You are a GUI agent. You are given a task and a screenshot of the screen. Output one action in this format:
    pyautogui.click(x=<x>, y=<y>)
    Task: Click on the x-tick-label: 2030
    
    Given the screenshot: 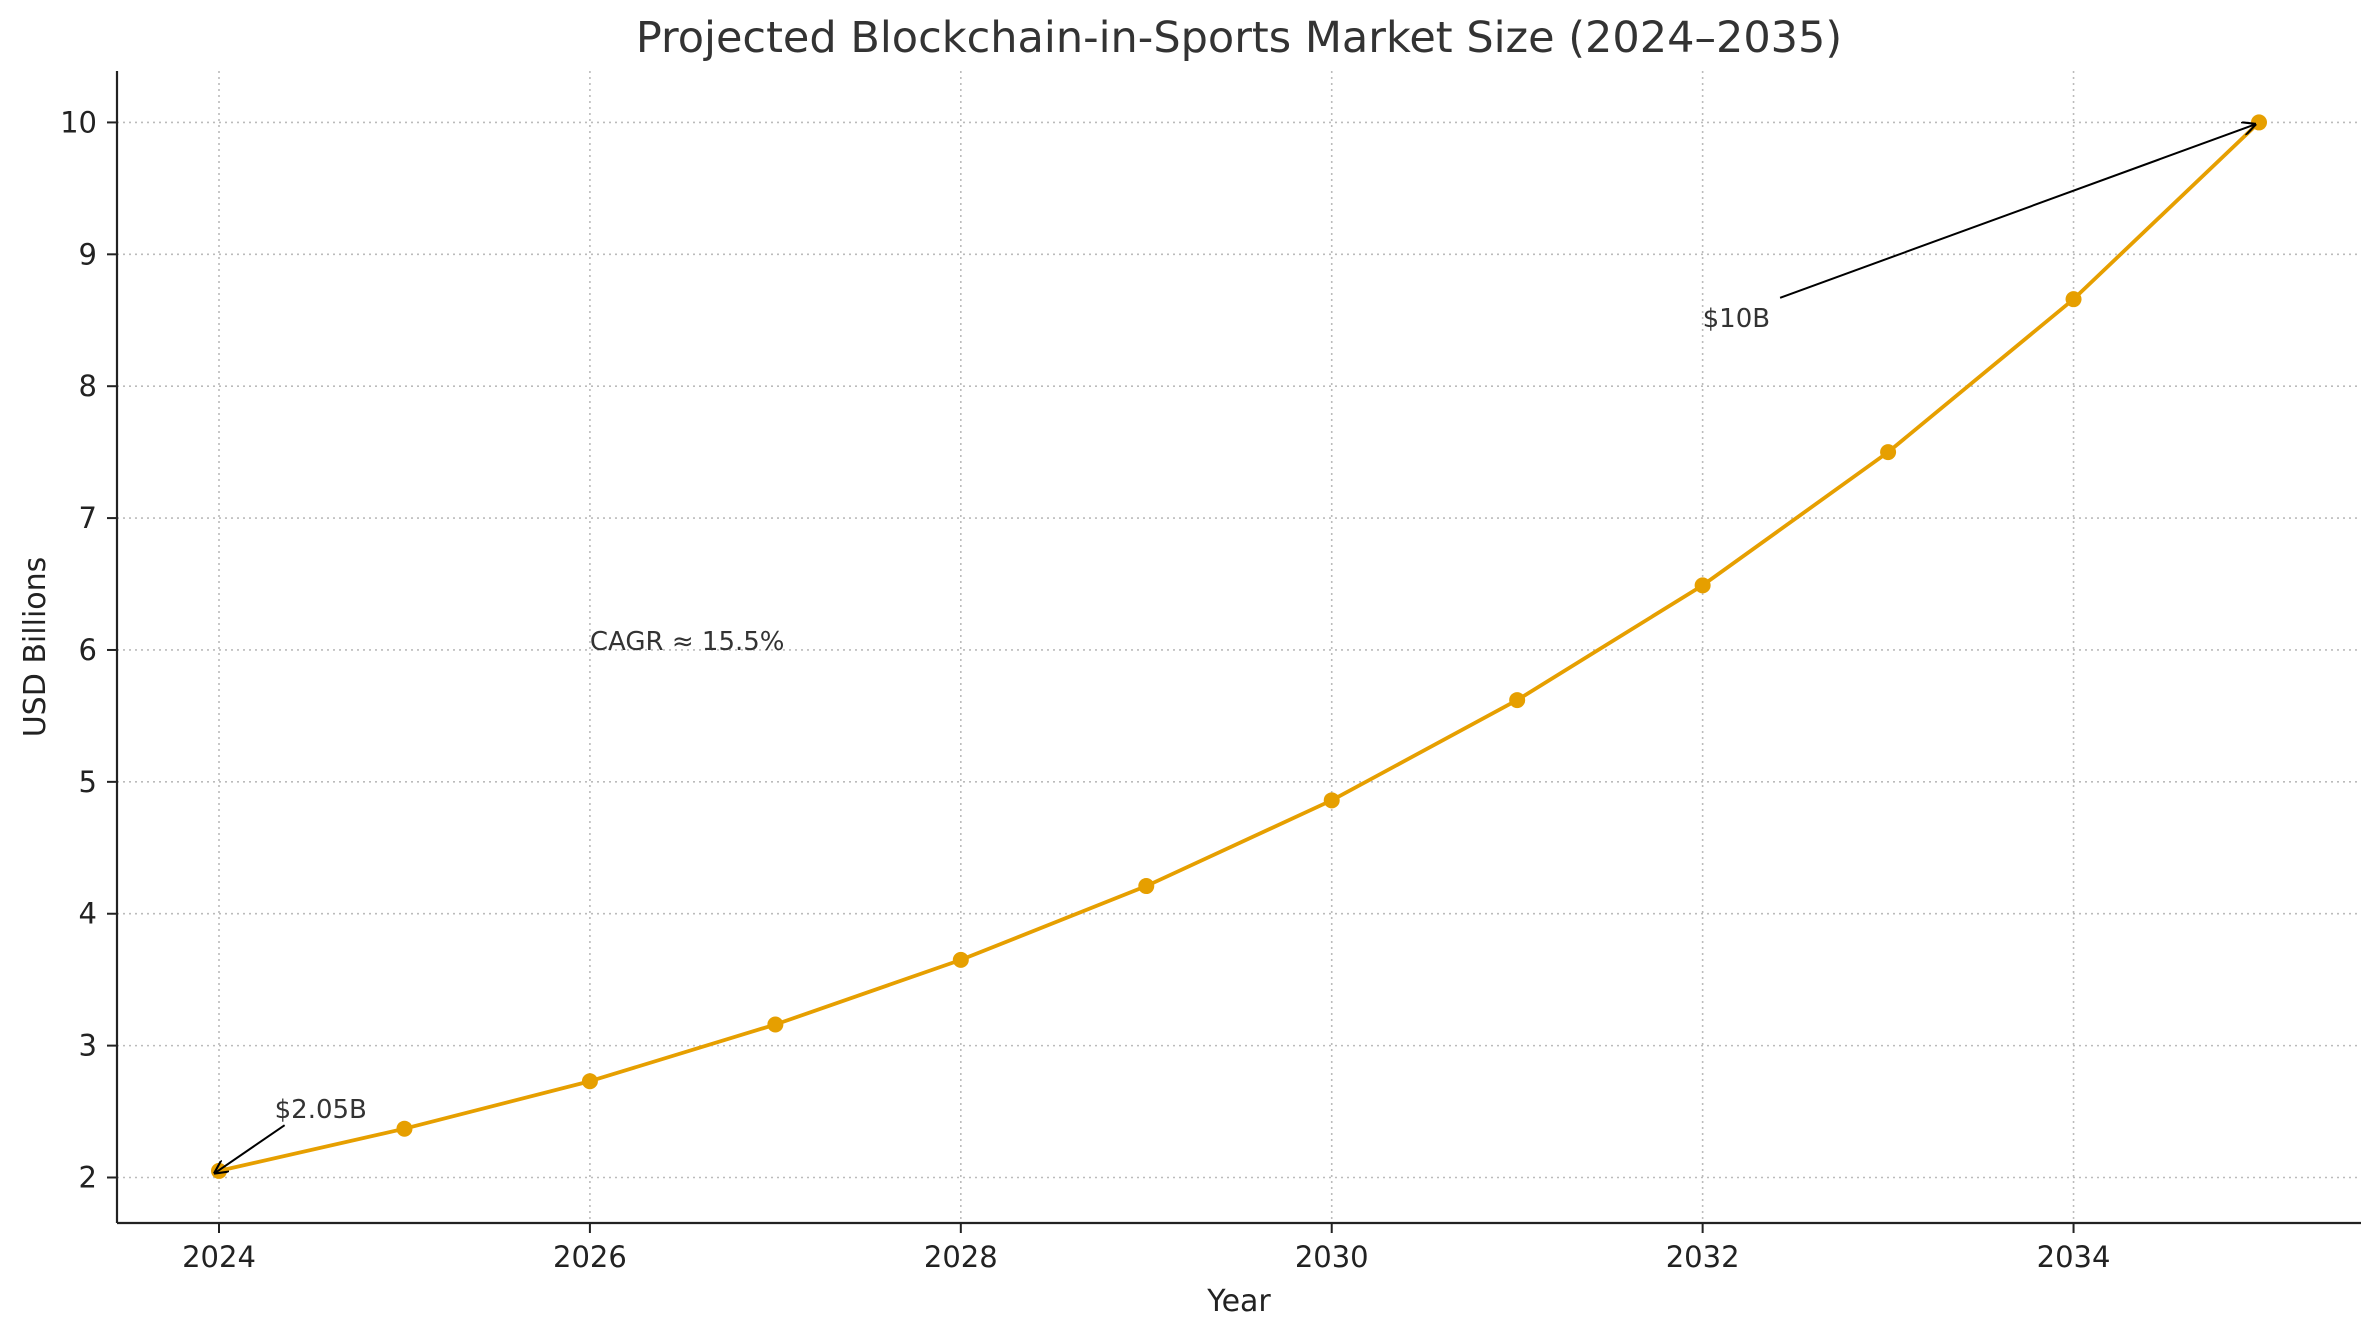 What is the action you would take?
    pyautogui.click(x=1332, y=1257)
    